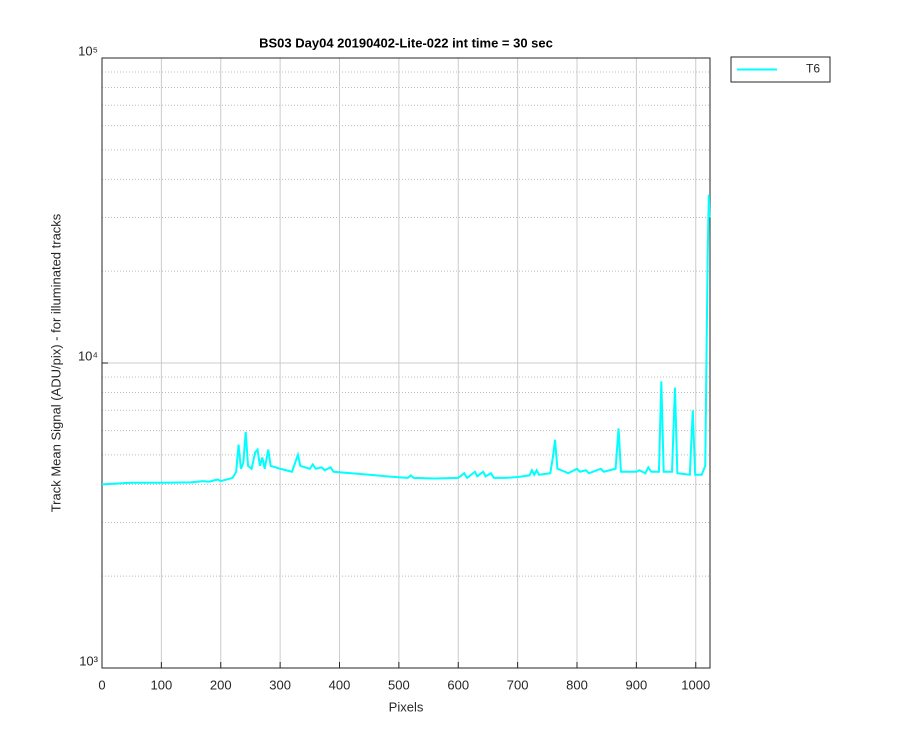  I want to click on x-tick-label: 700, so click(518, 684).